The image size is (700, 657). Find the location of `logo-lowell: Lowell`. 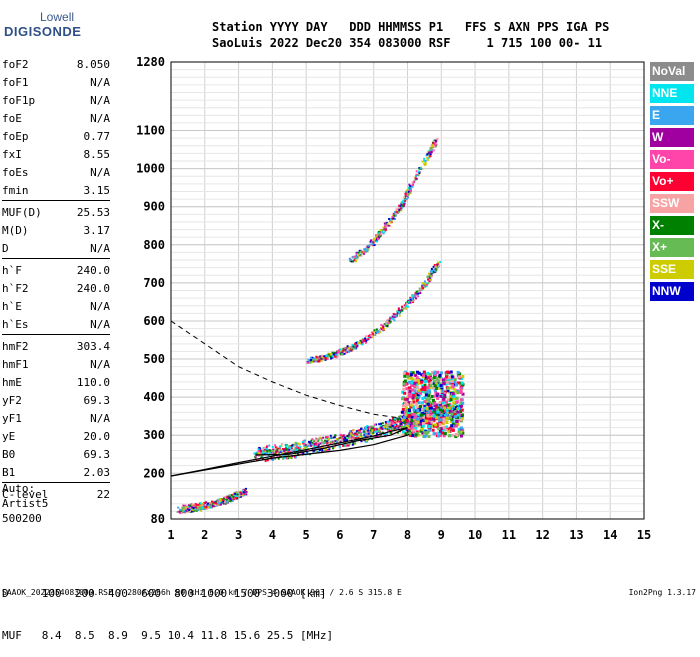

logo-lowell: Lowell is located at coordinates (57, 17).